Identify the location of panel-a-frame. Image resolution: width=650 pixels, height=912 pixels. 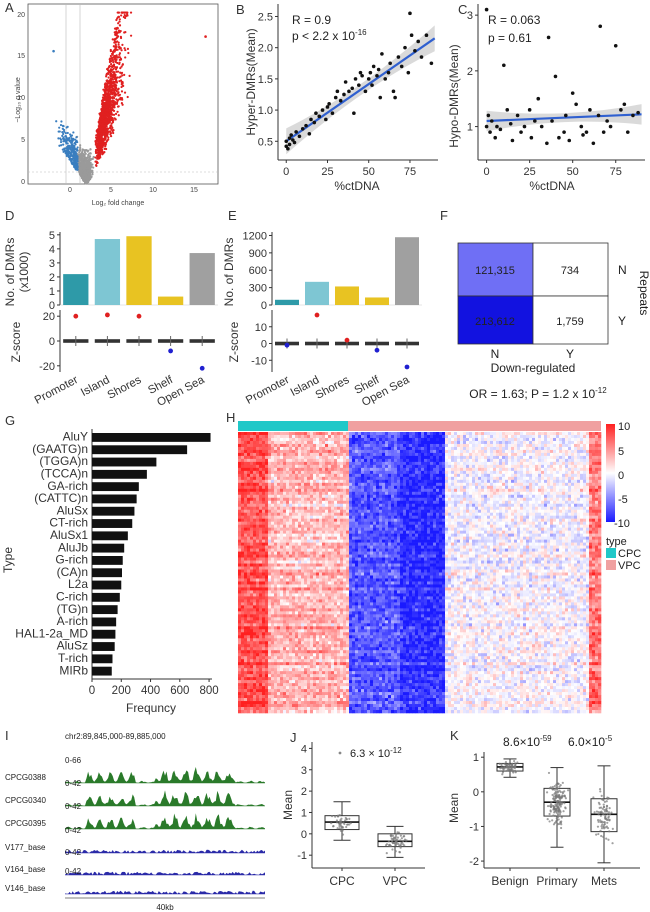
(123, 94).